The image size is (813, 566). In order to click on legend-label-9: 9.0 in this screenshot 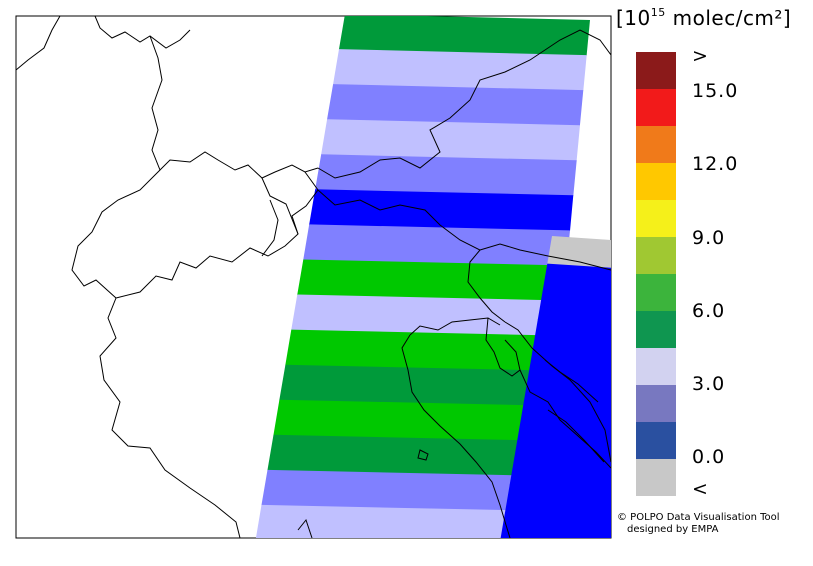, I will do `click(709, 238)`.